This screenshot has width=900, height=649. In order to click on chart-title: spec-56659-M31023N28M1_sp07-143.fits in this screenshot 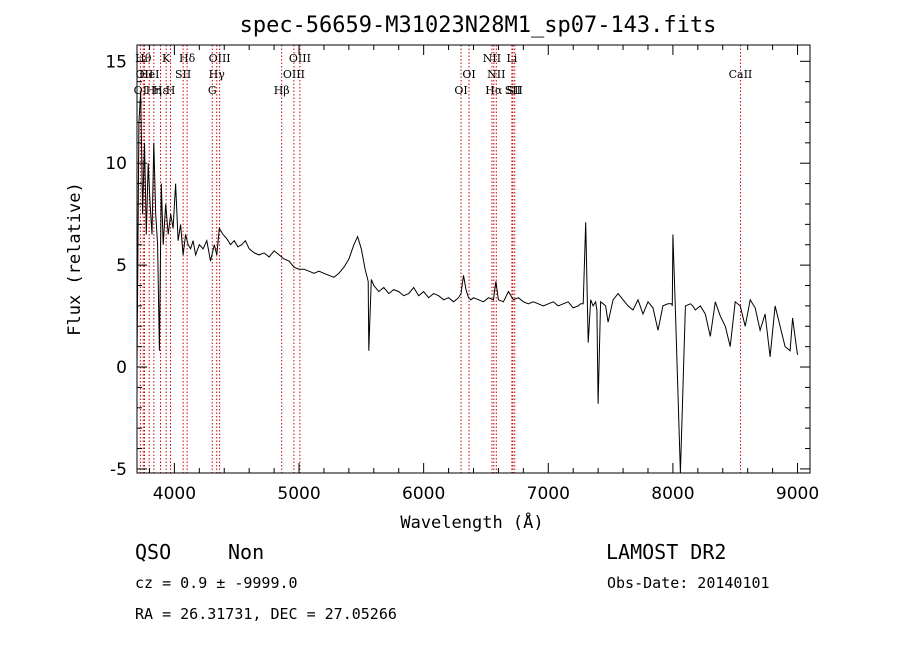, I will do `click(478, 25)`.